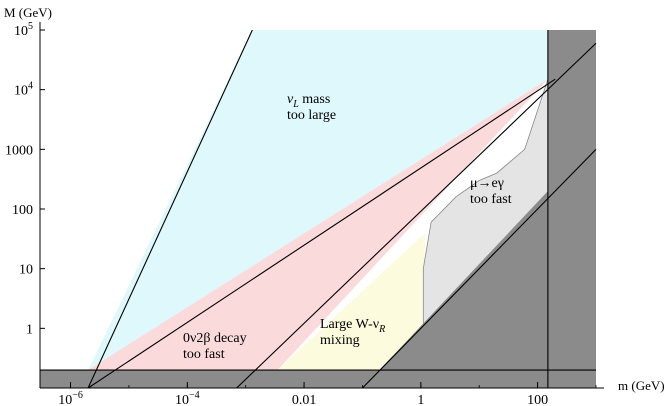 The width and height of the screenshot is (668, 406). Describe the element at coordinates (351, 301) in the screenshot. I see `region-large-WvR-mixing` at that location.